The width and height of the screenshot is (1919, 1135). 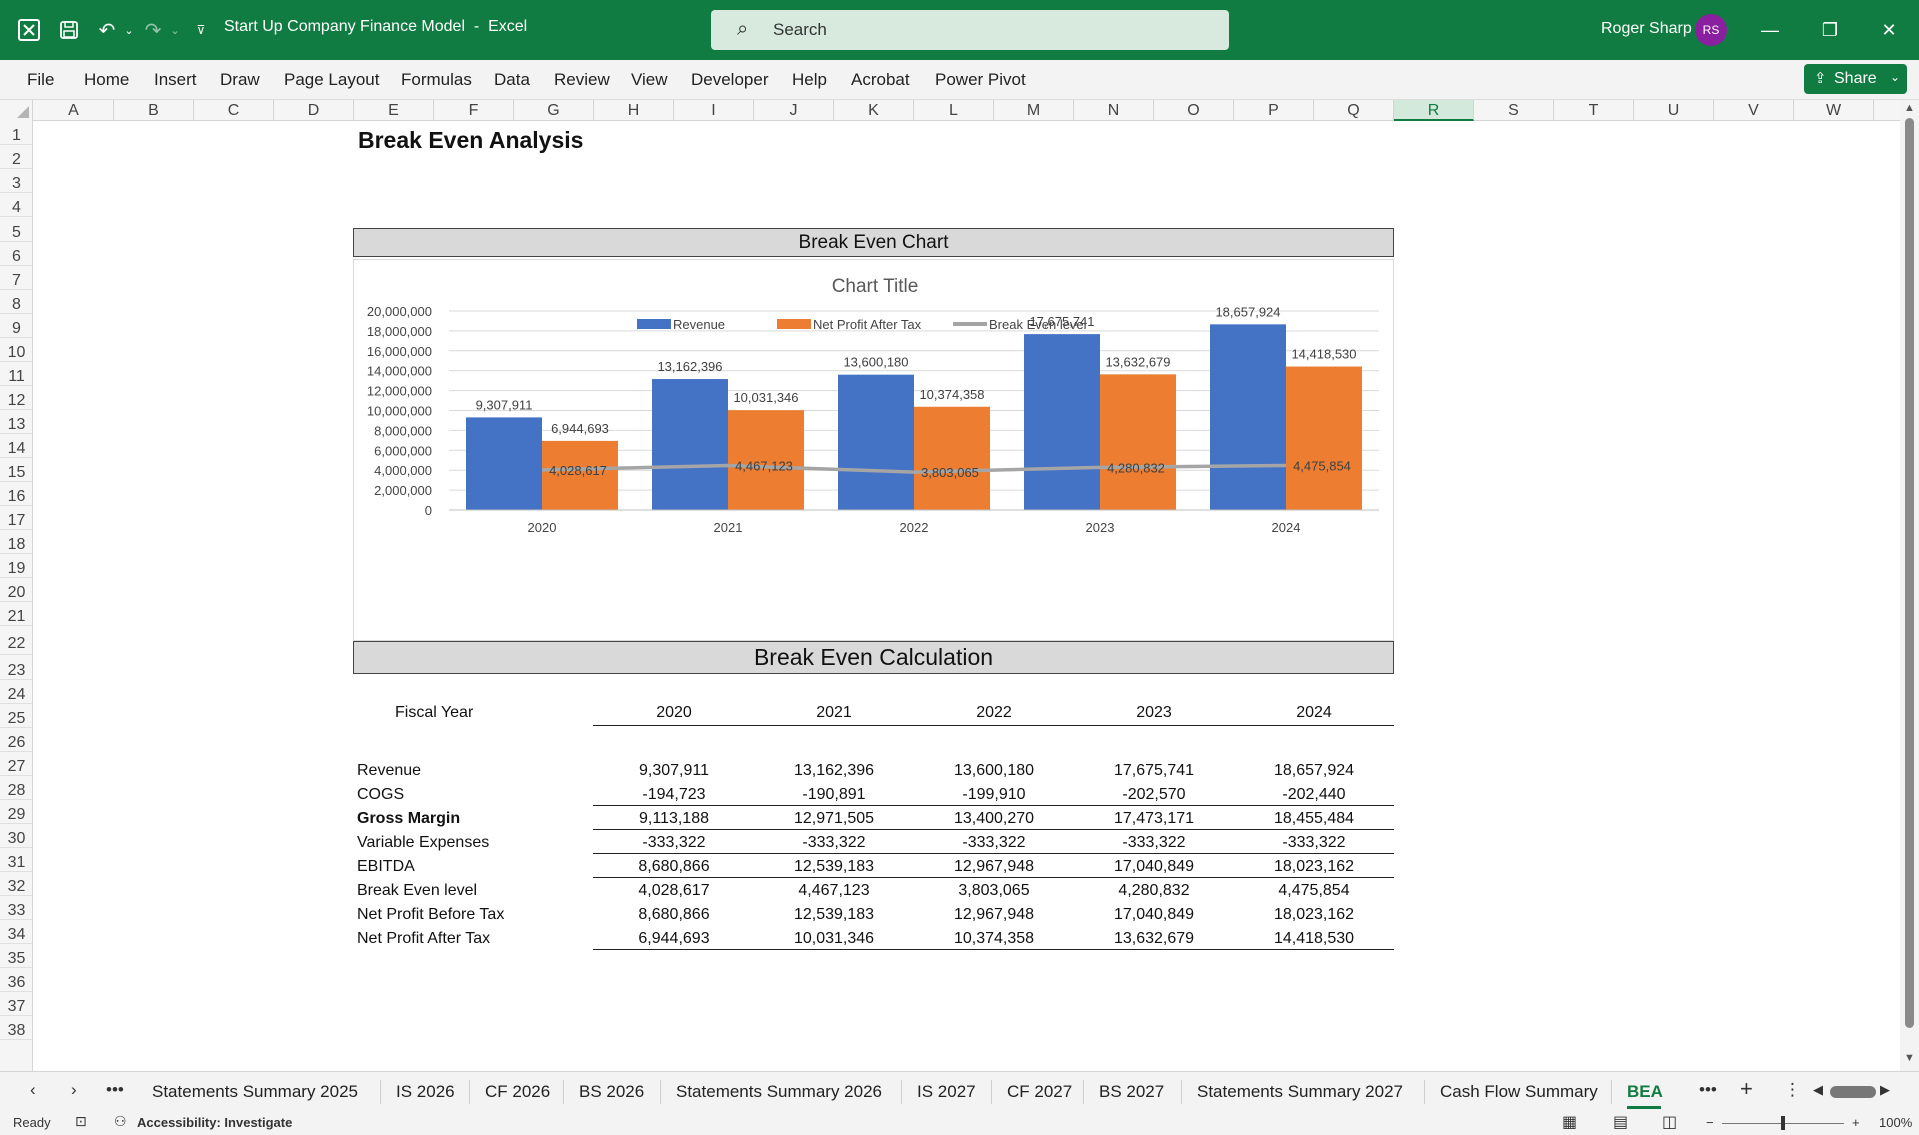 I want to click on ribbon-tab-developer: Developer, so click(x=730, y=79).